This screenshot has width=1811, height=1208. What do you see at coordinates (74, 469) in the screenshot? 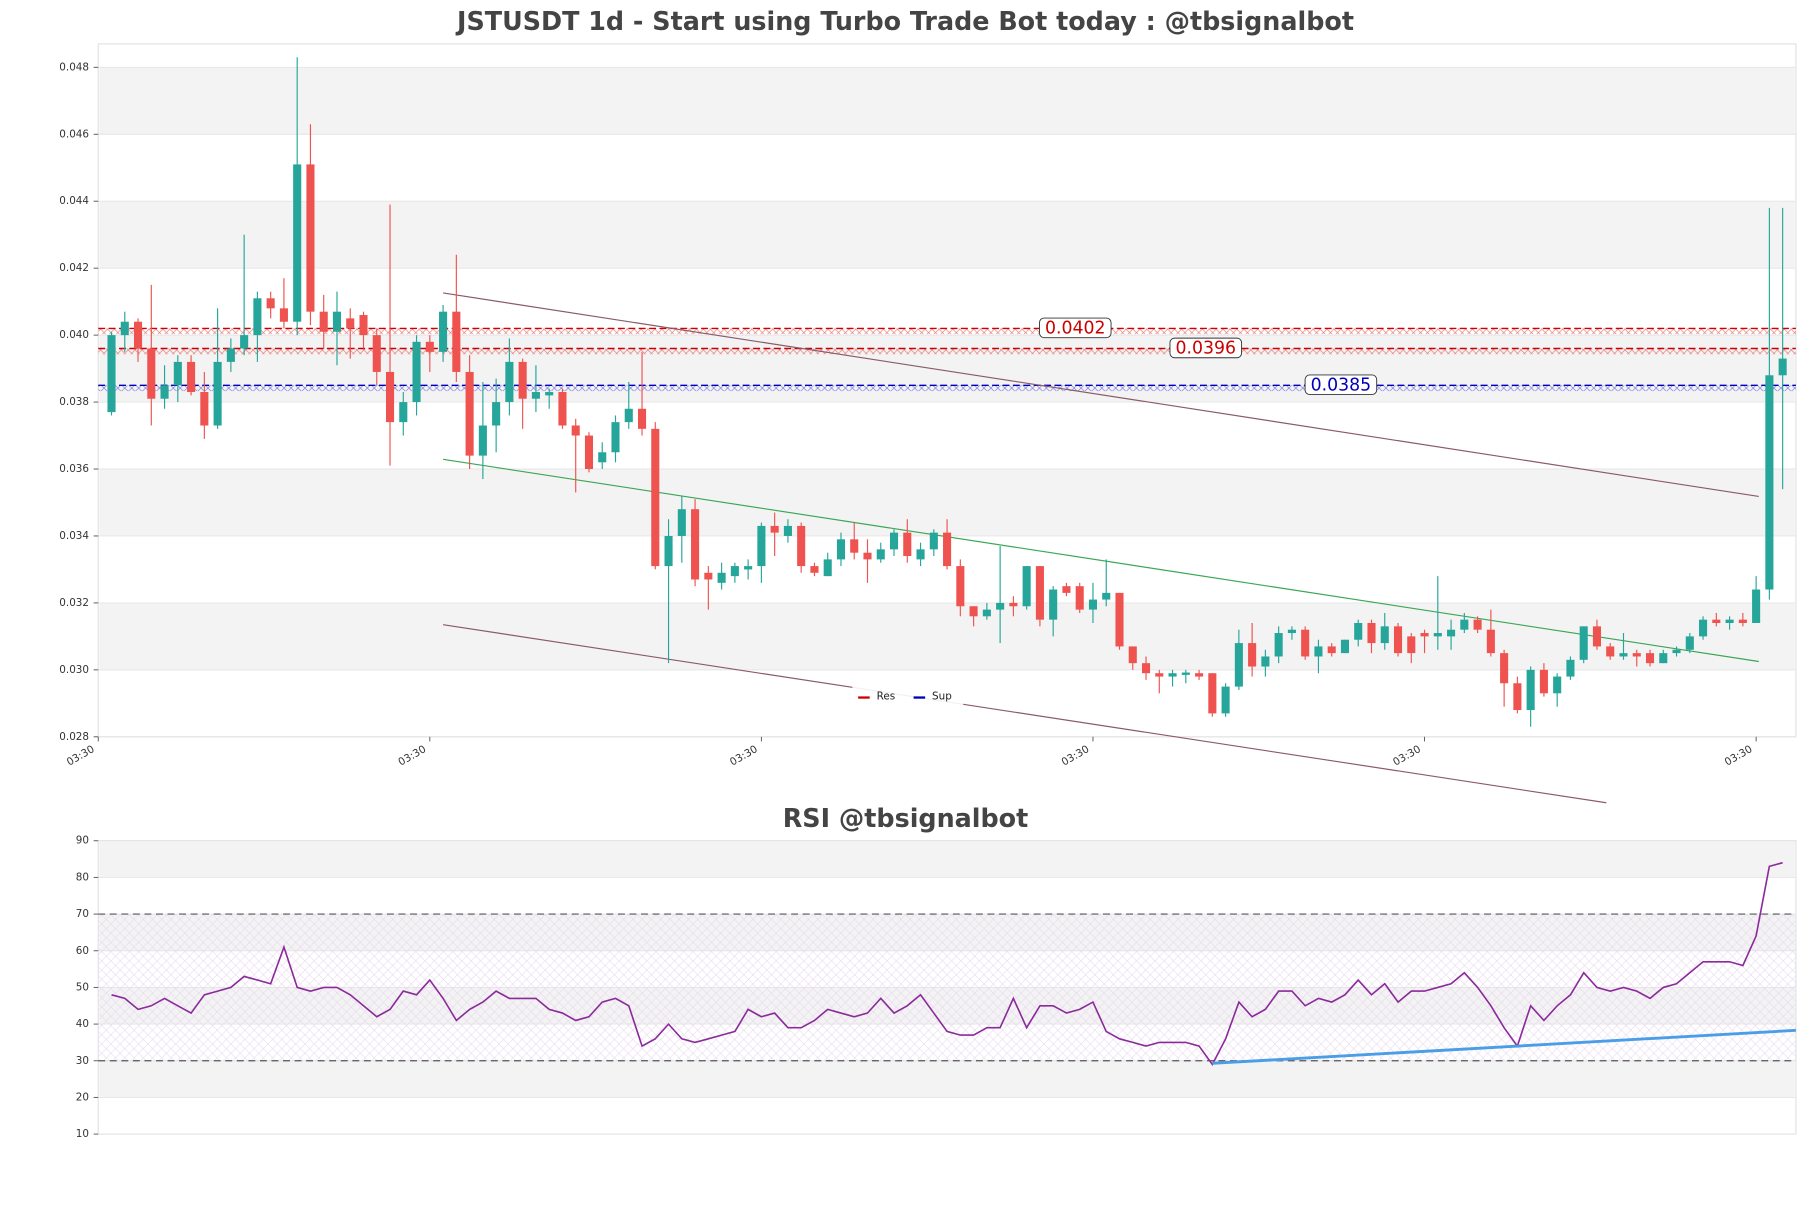
I see `y-tick-label: 0.036` at bounding box center [74, 469].